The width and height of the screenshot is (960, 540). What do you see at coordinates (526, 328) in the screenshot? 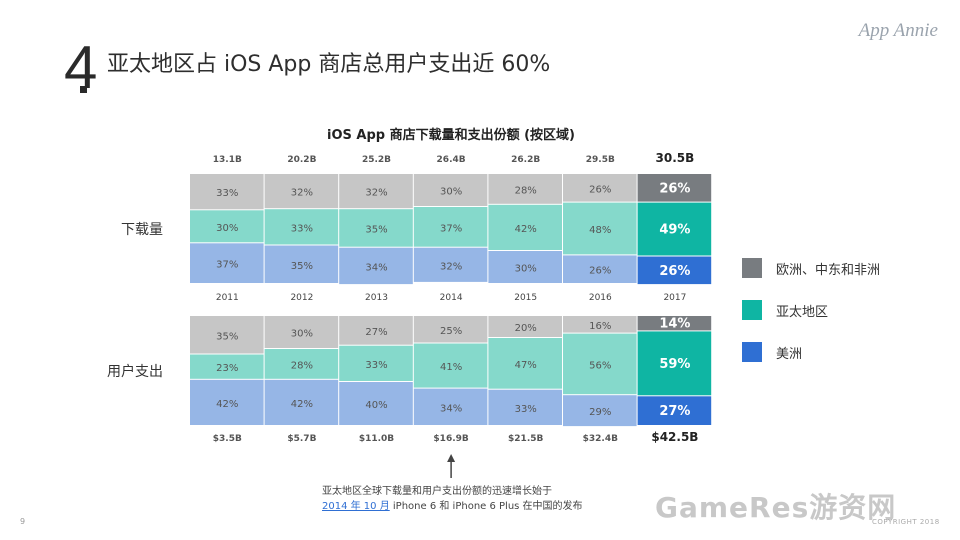
I see `data-label: 20%` at bounding box center [526, 328].